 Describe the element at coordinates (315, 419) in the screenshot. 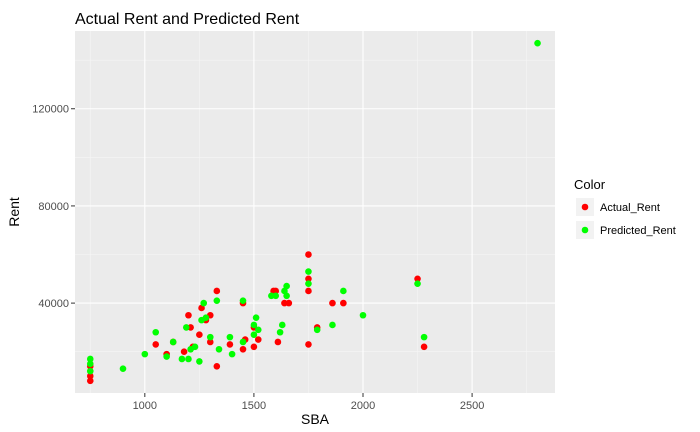

I see `x-axis-title: SBA` at that location.